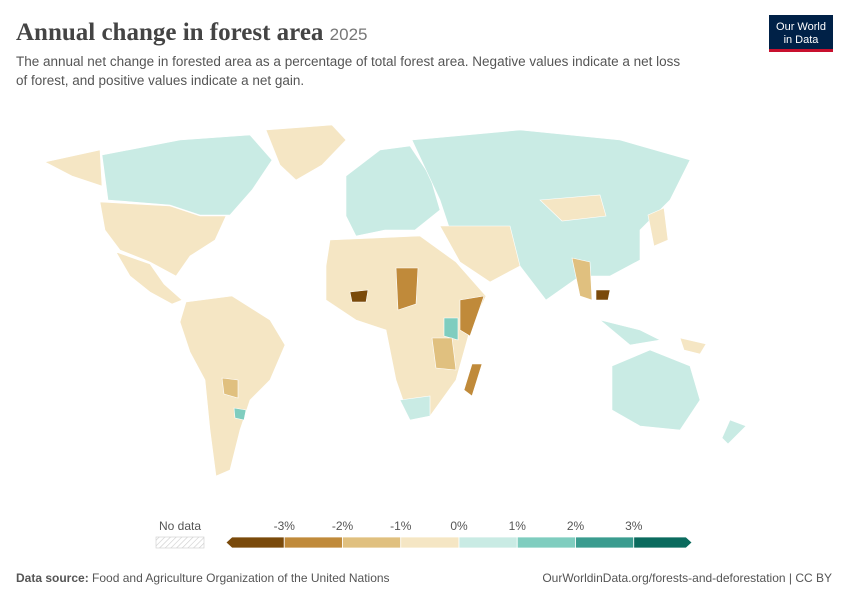 This screenshot has height=600, width=850. I want to click on title: Annual change in forest area 2025, so click(192, 32).